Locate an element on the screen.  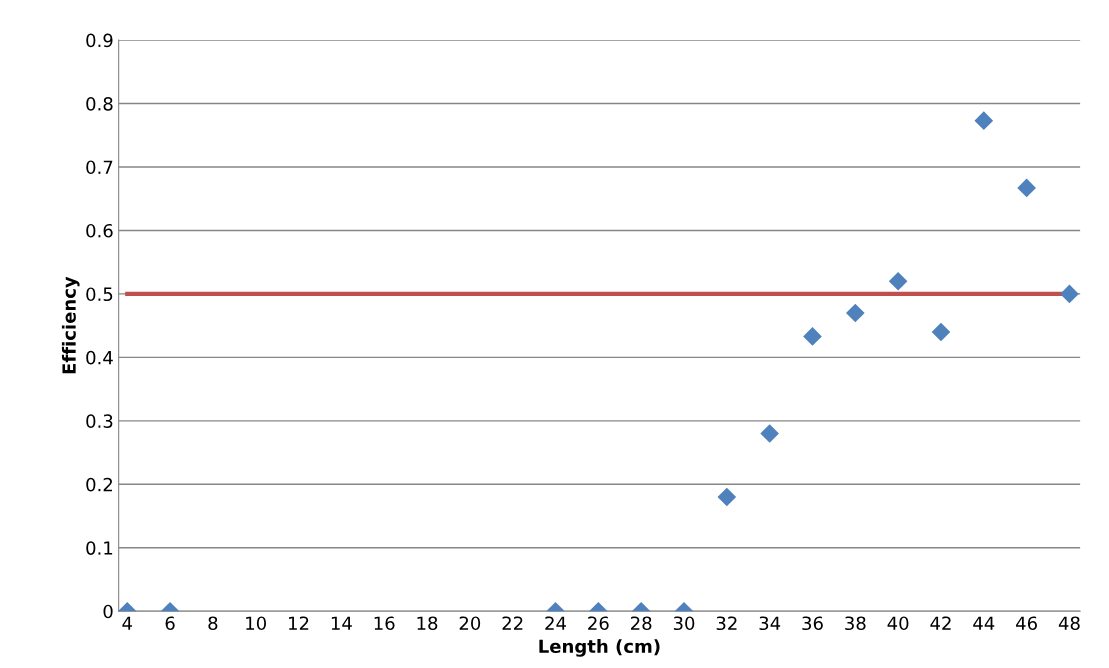
x-tick-label: 32 is located at coordinates (726, 623).